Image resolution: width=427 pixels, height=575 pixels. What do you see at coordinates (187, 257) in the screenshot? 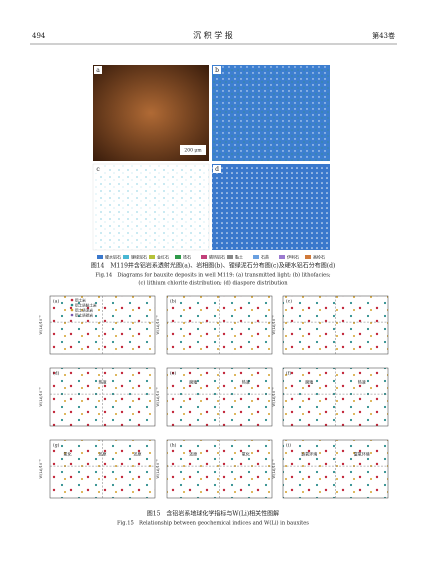
I see `legend-label: 锆石` at bounding box center [187, 257].